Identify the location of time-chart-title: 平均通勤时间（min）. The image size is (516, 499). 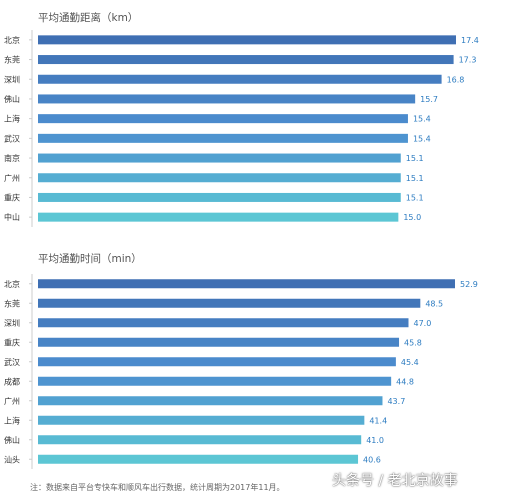
(90, 259).